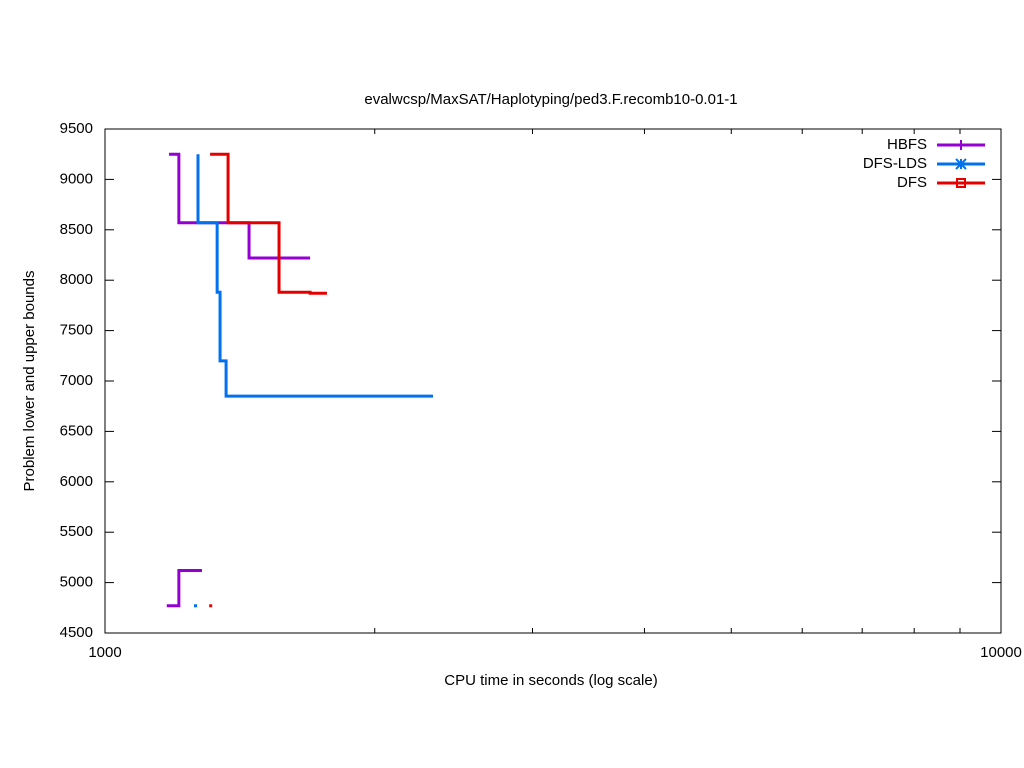 This screenshot has width=1024, height=768. I want to click on y-tick-label: 8500, so click(76, 229).